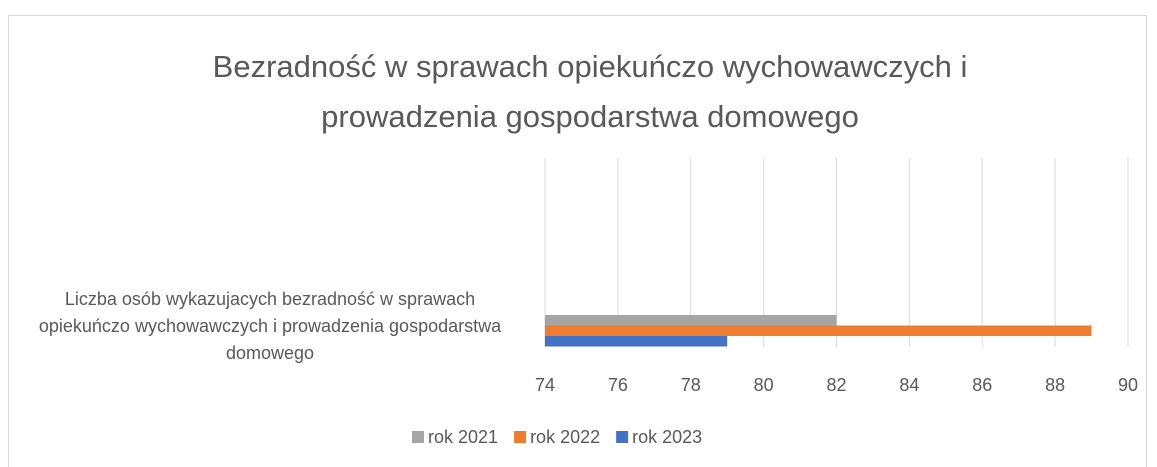 This screenshot has height=467, width=1157. I want to click on legend-label: rok 2022, so click(565, 437).